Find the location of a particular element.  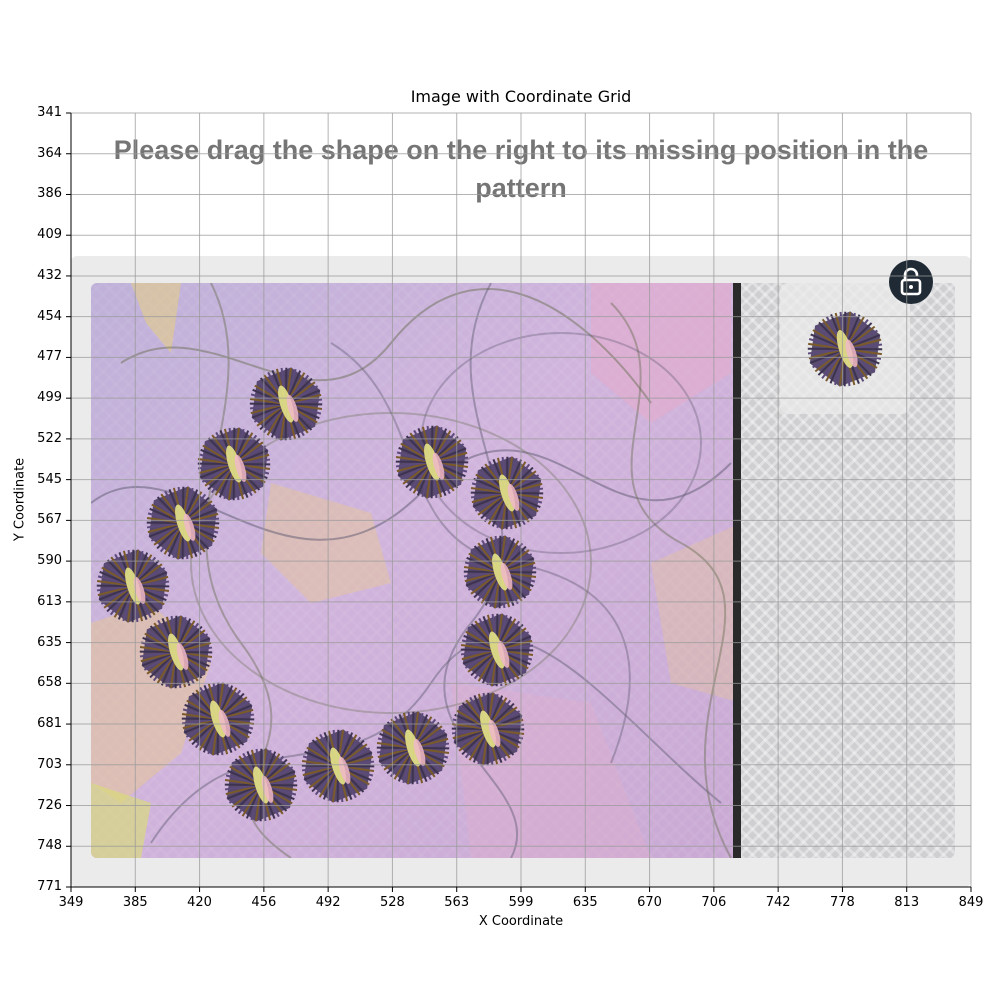

y-tick-label: 522 is located at coordinates (49, 438).